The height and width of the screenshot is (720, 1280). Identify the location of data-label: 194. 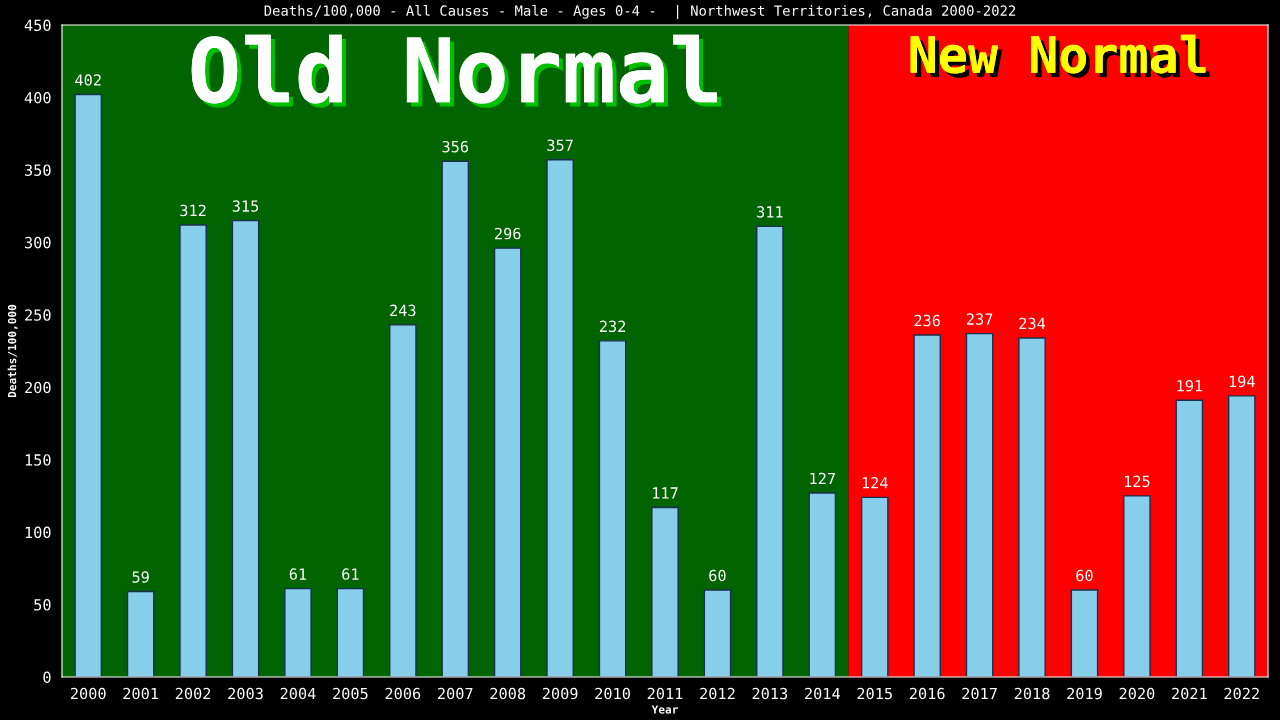
(1242, 381).